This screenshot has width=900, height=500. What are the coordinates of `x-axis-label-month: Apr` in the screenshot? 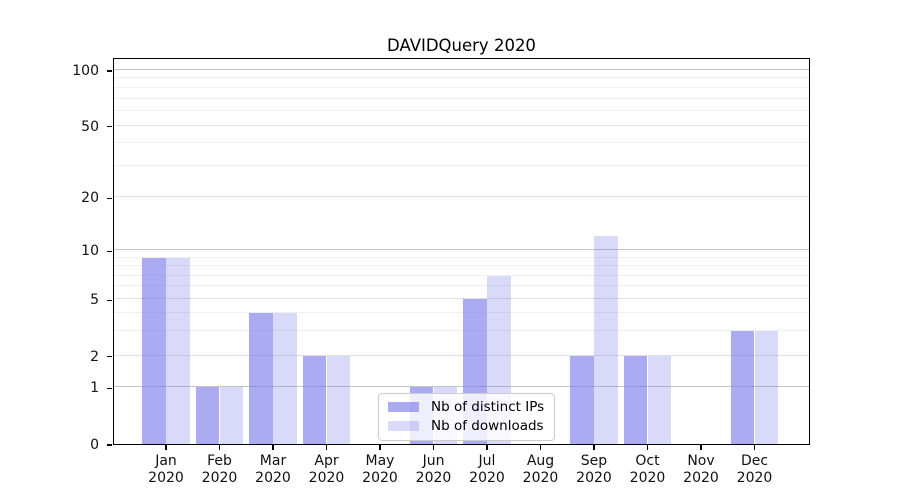 It's located at (326, 461).